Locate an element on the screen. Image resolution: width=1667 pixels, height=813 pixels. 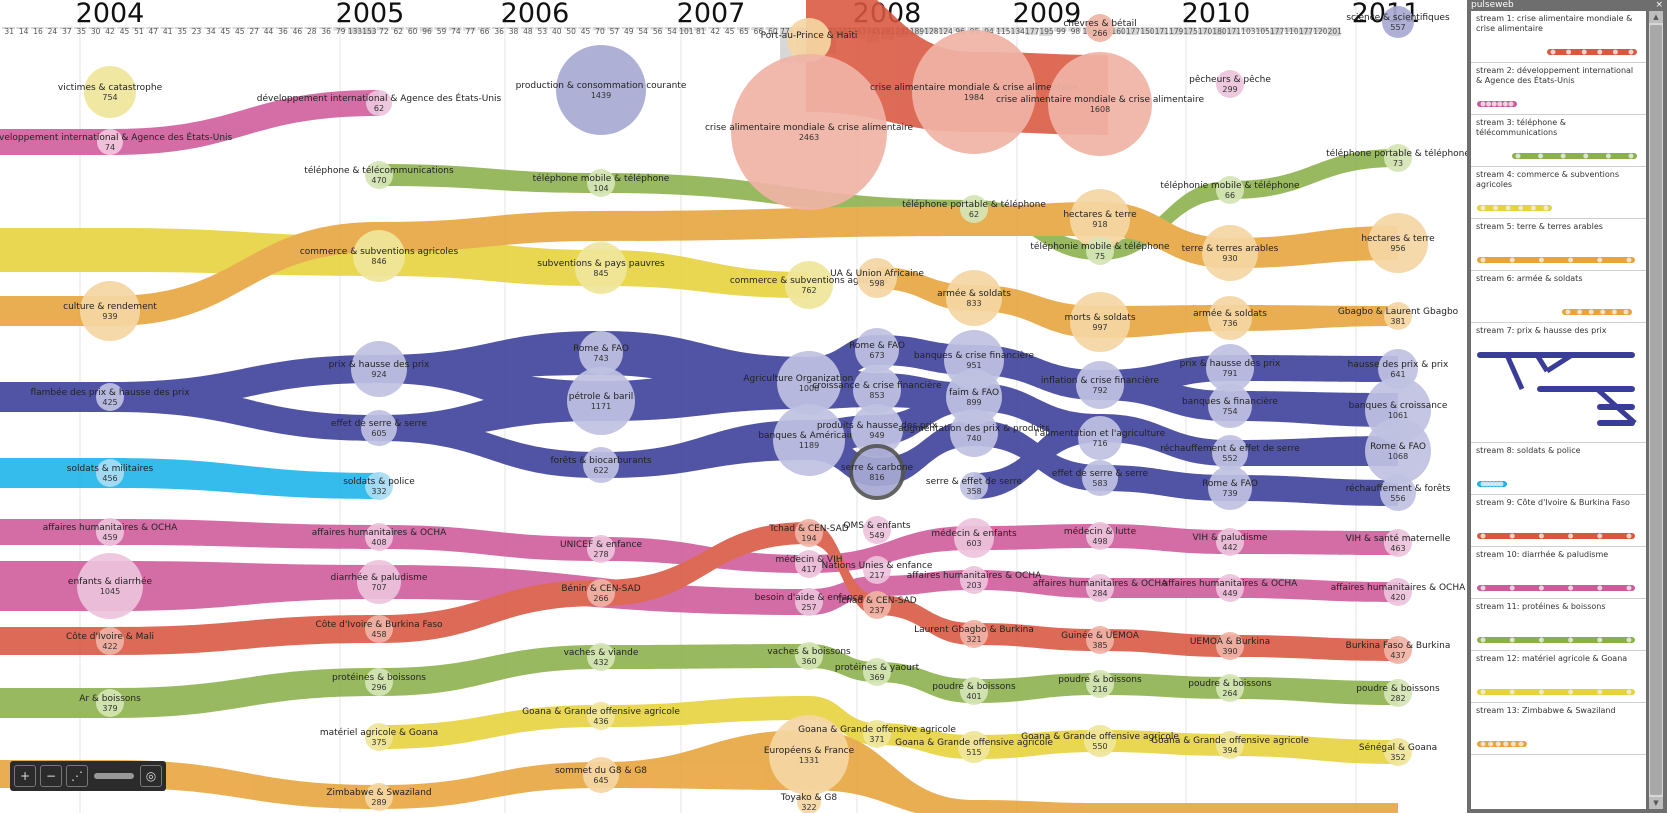
zoom-out-icon: − is located at coordinates (51, 776).